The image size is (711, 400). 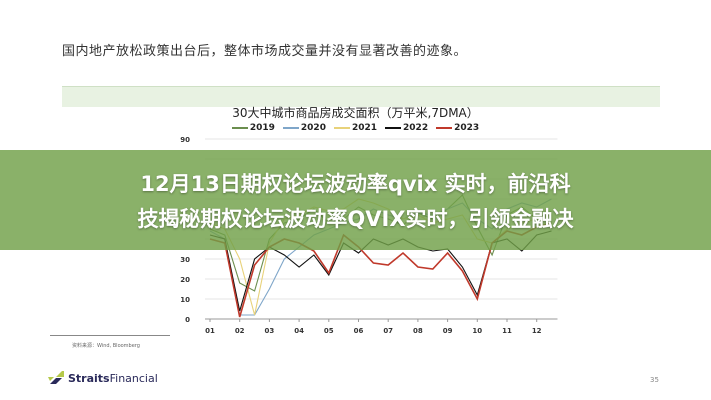 What do you see at coordinates (388, 331) in the screenshot?
I see `x-tick-label: 07` at bounding box center [388, 331].